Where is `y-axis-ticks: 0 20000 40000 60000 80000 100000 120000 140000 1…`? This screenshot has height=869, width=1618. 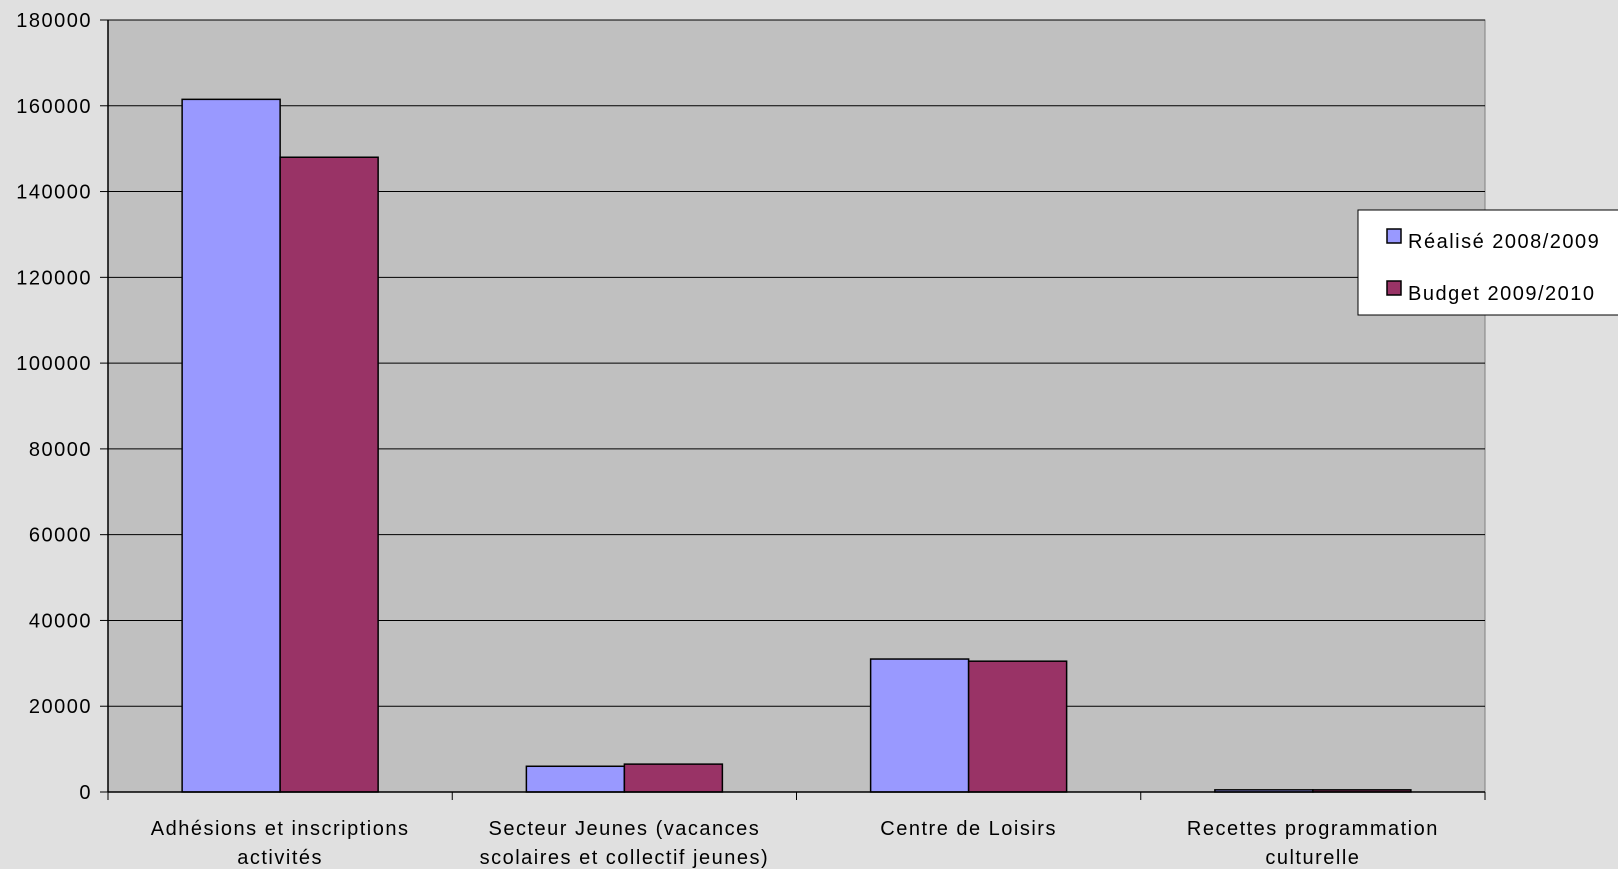 y-axis-ticks: 0 20000 40000 60000 80000 100000 120000 140000 1… is located at coordinates (62, 407).